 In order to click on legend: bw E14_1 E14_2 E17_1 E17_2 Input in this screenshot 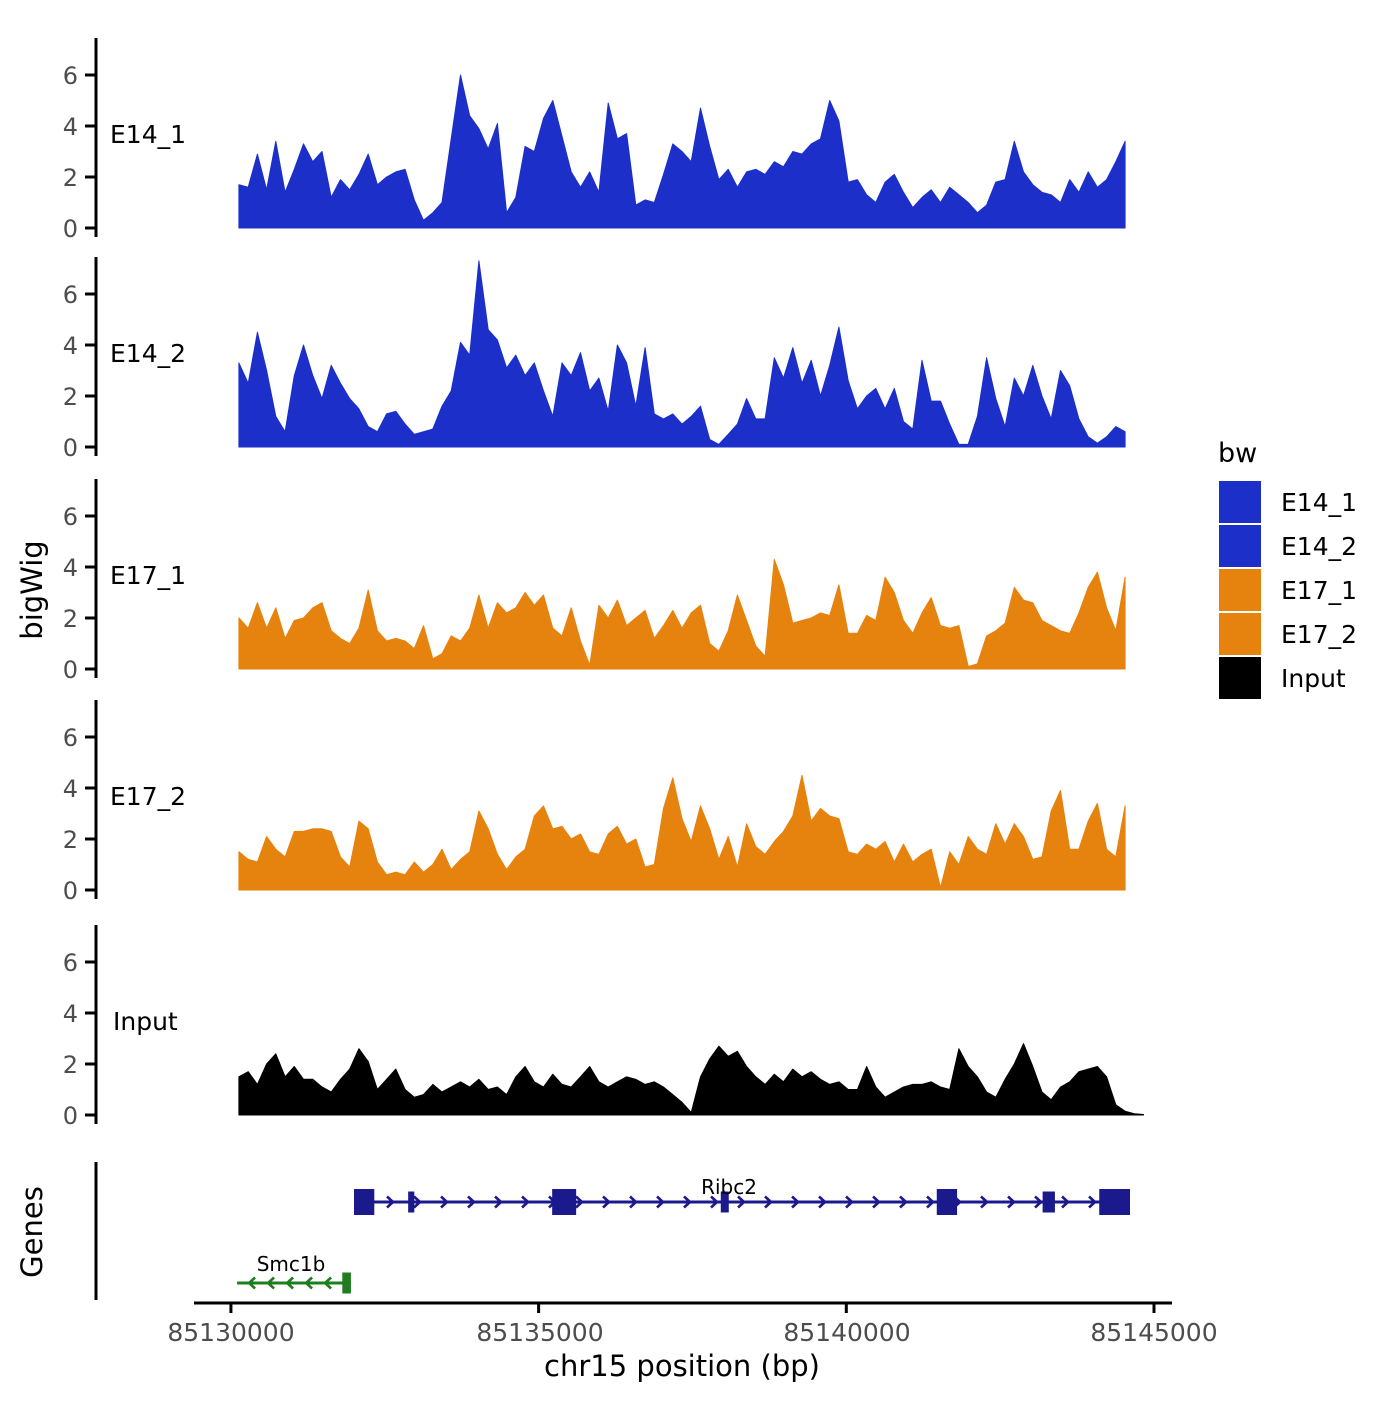, I will do `click(1287, 569)`.